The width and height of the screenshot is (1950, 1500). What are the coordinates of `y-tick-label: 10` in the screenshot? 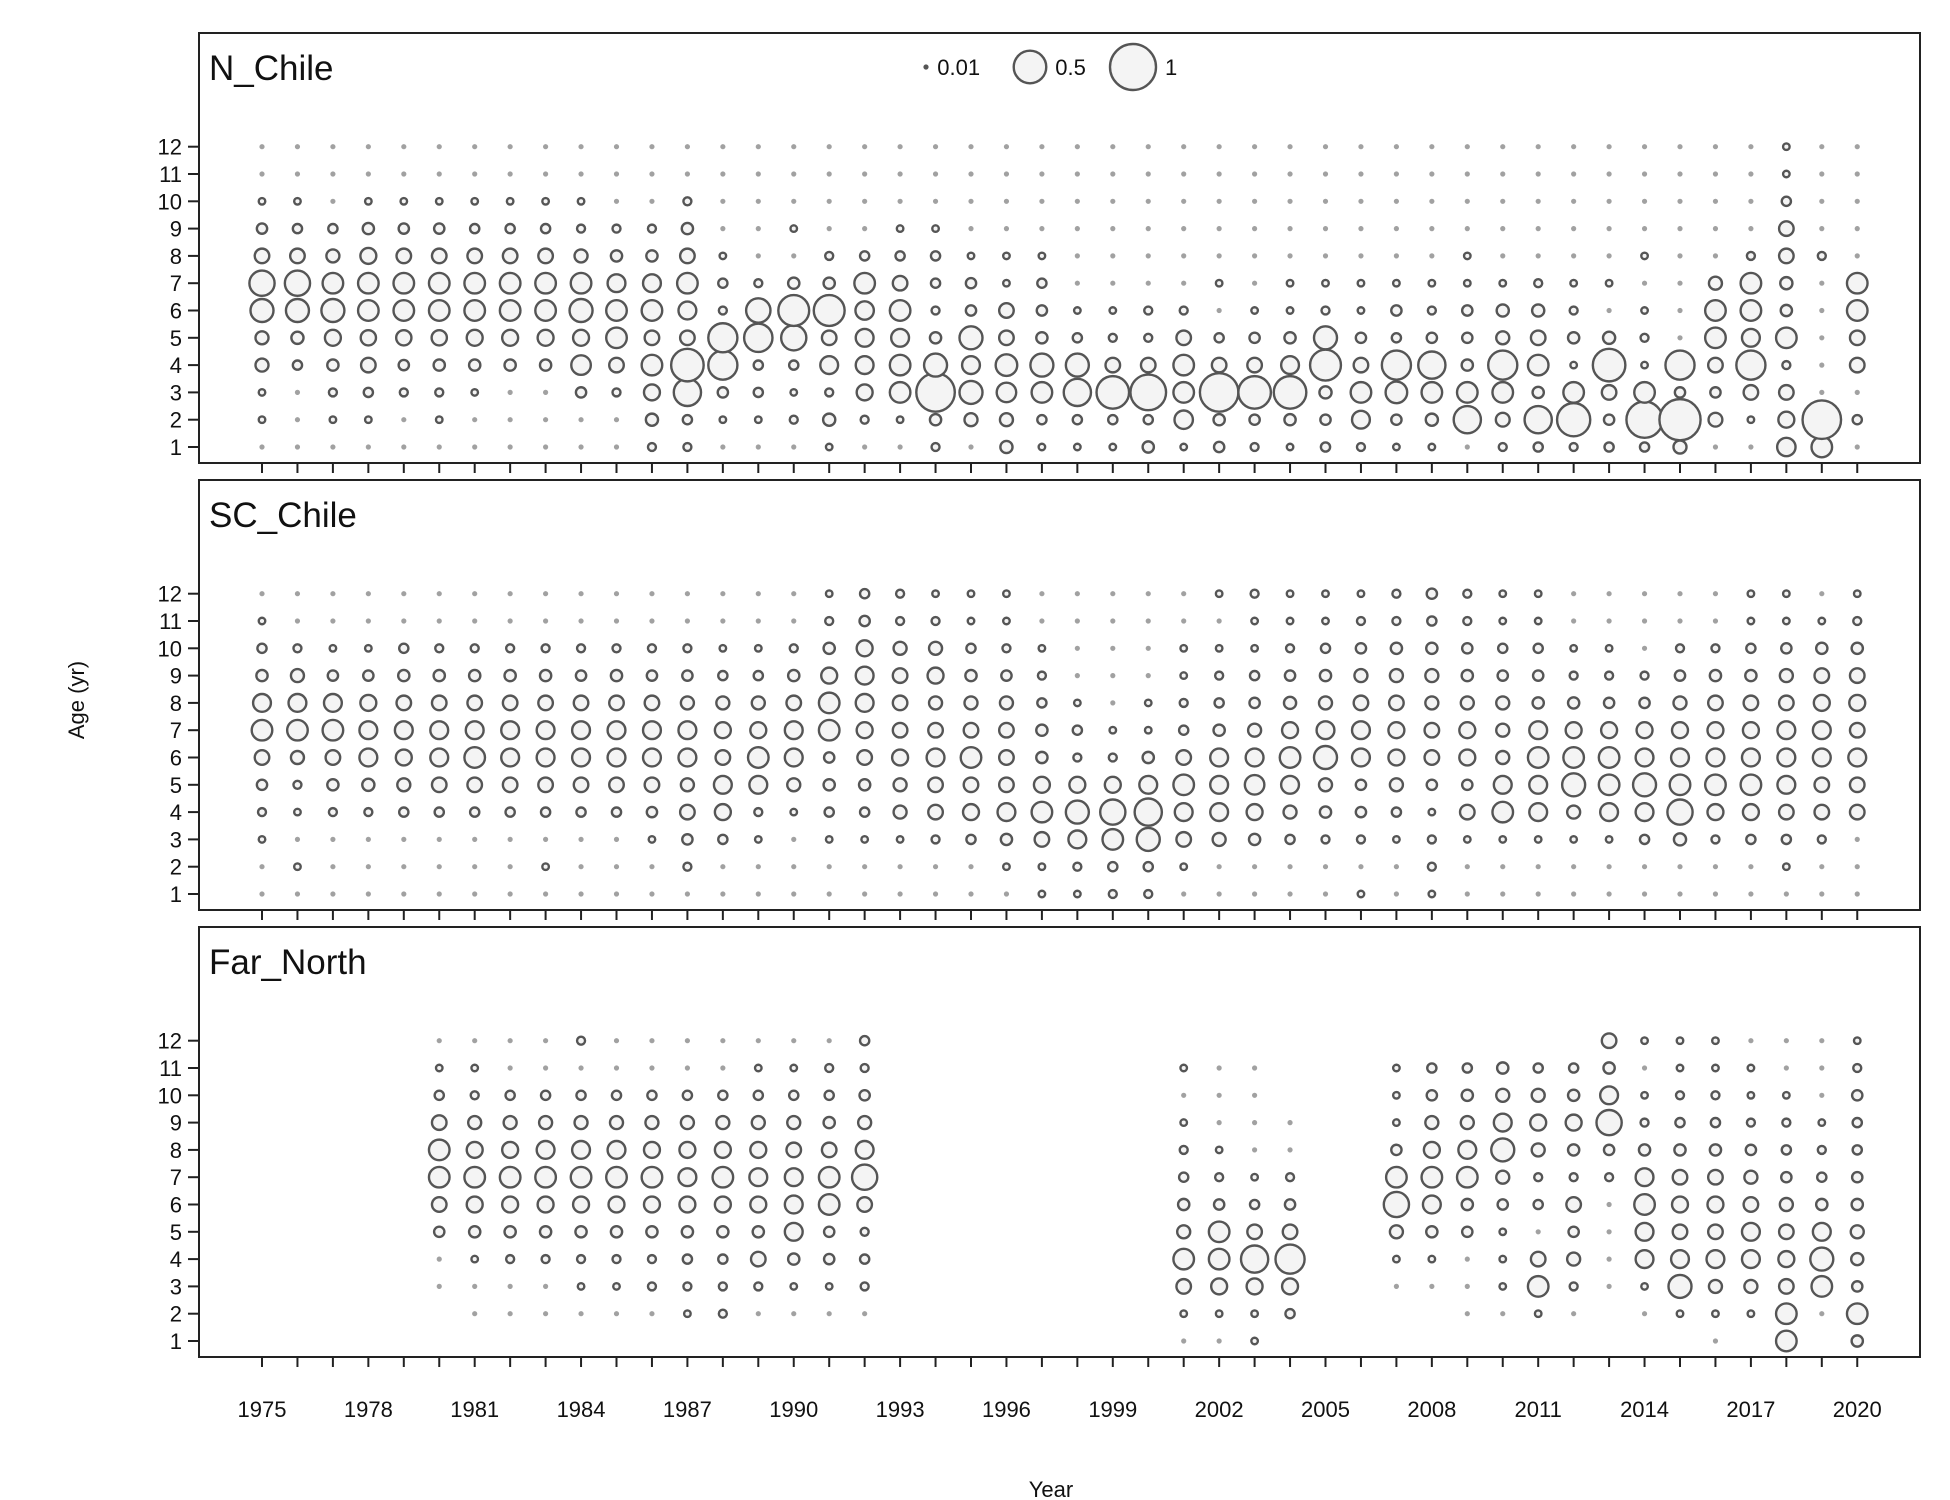 It's located at (170, 201).